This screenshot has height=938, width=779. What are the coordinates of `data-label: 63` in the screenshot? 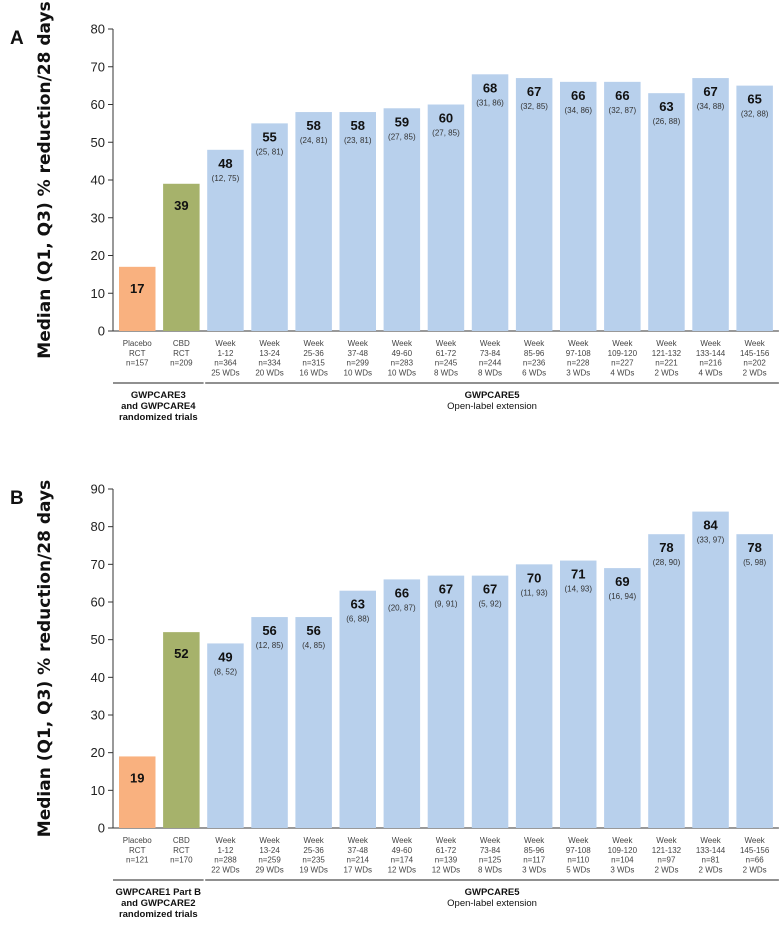 It's located at (358, 604).